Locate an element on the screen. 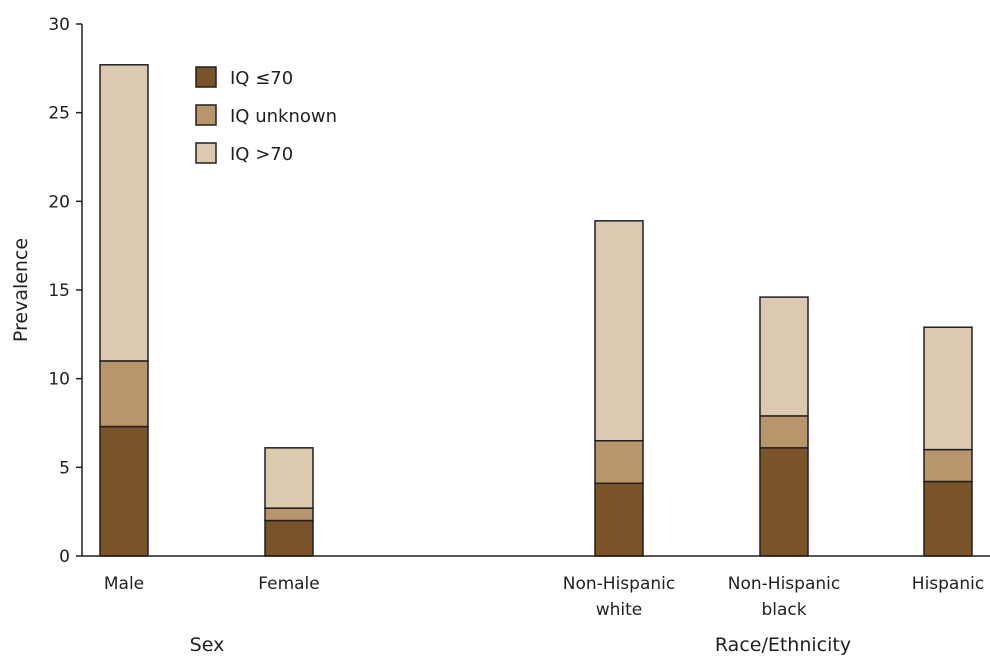 Image resolution: width=990 pixels, height=658 pixels. y-tick-label: 20 is located at coordinates (59, 202).